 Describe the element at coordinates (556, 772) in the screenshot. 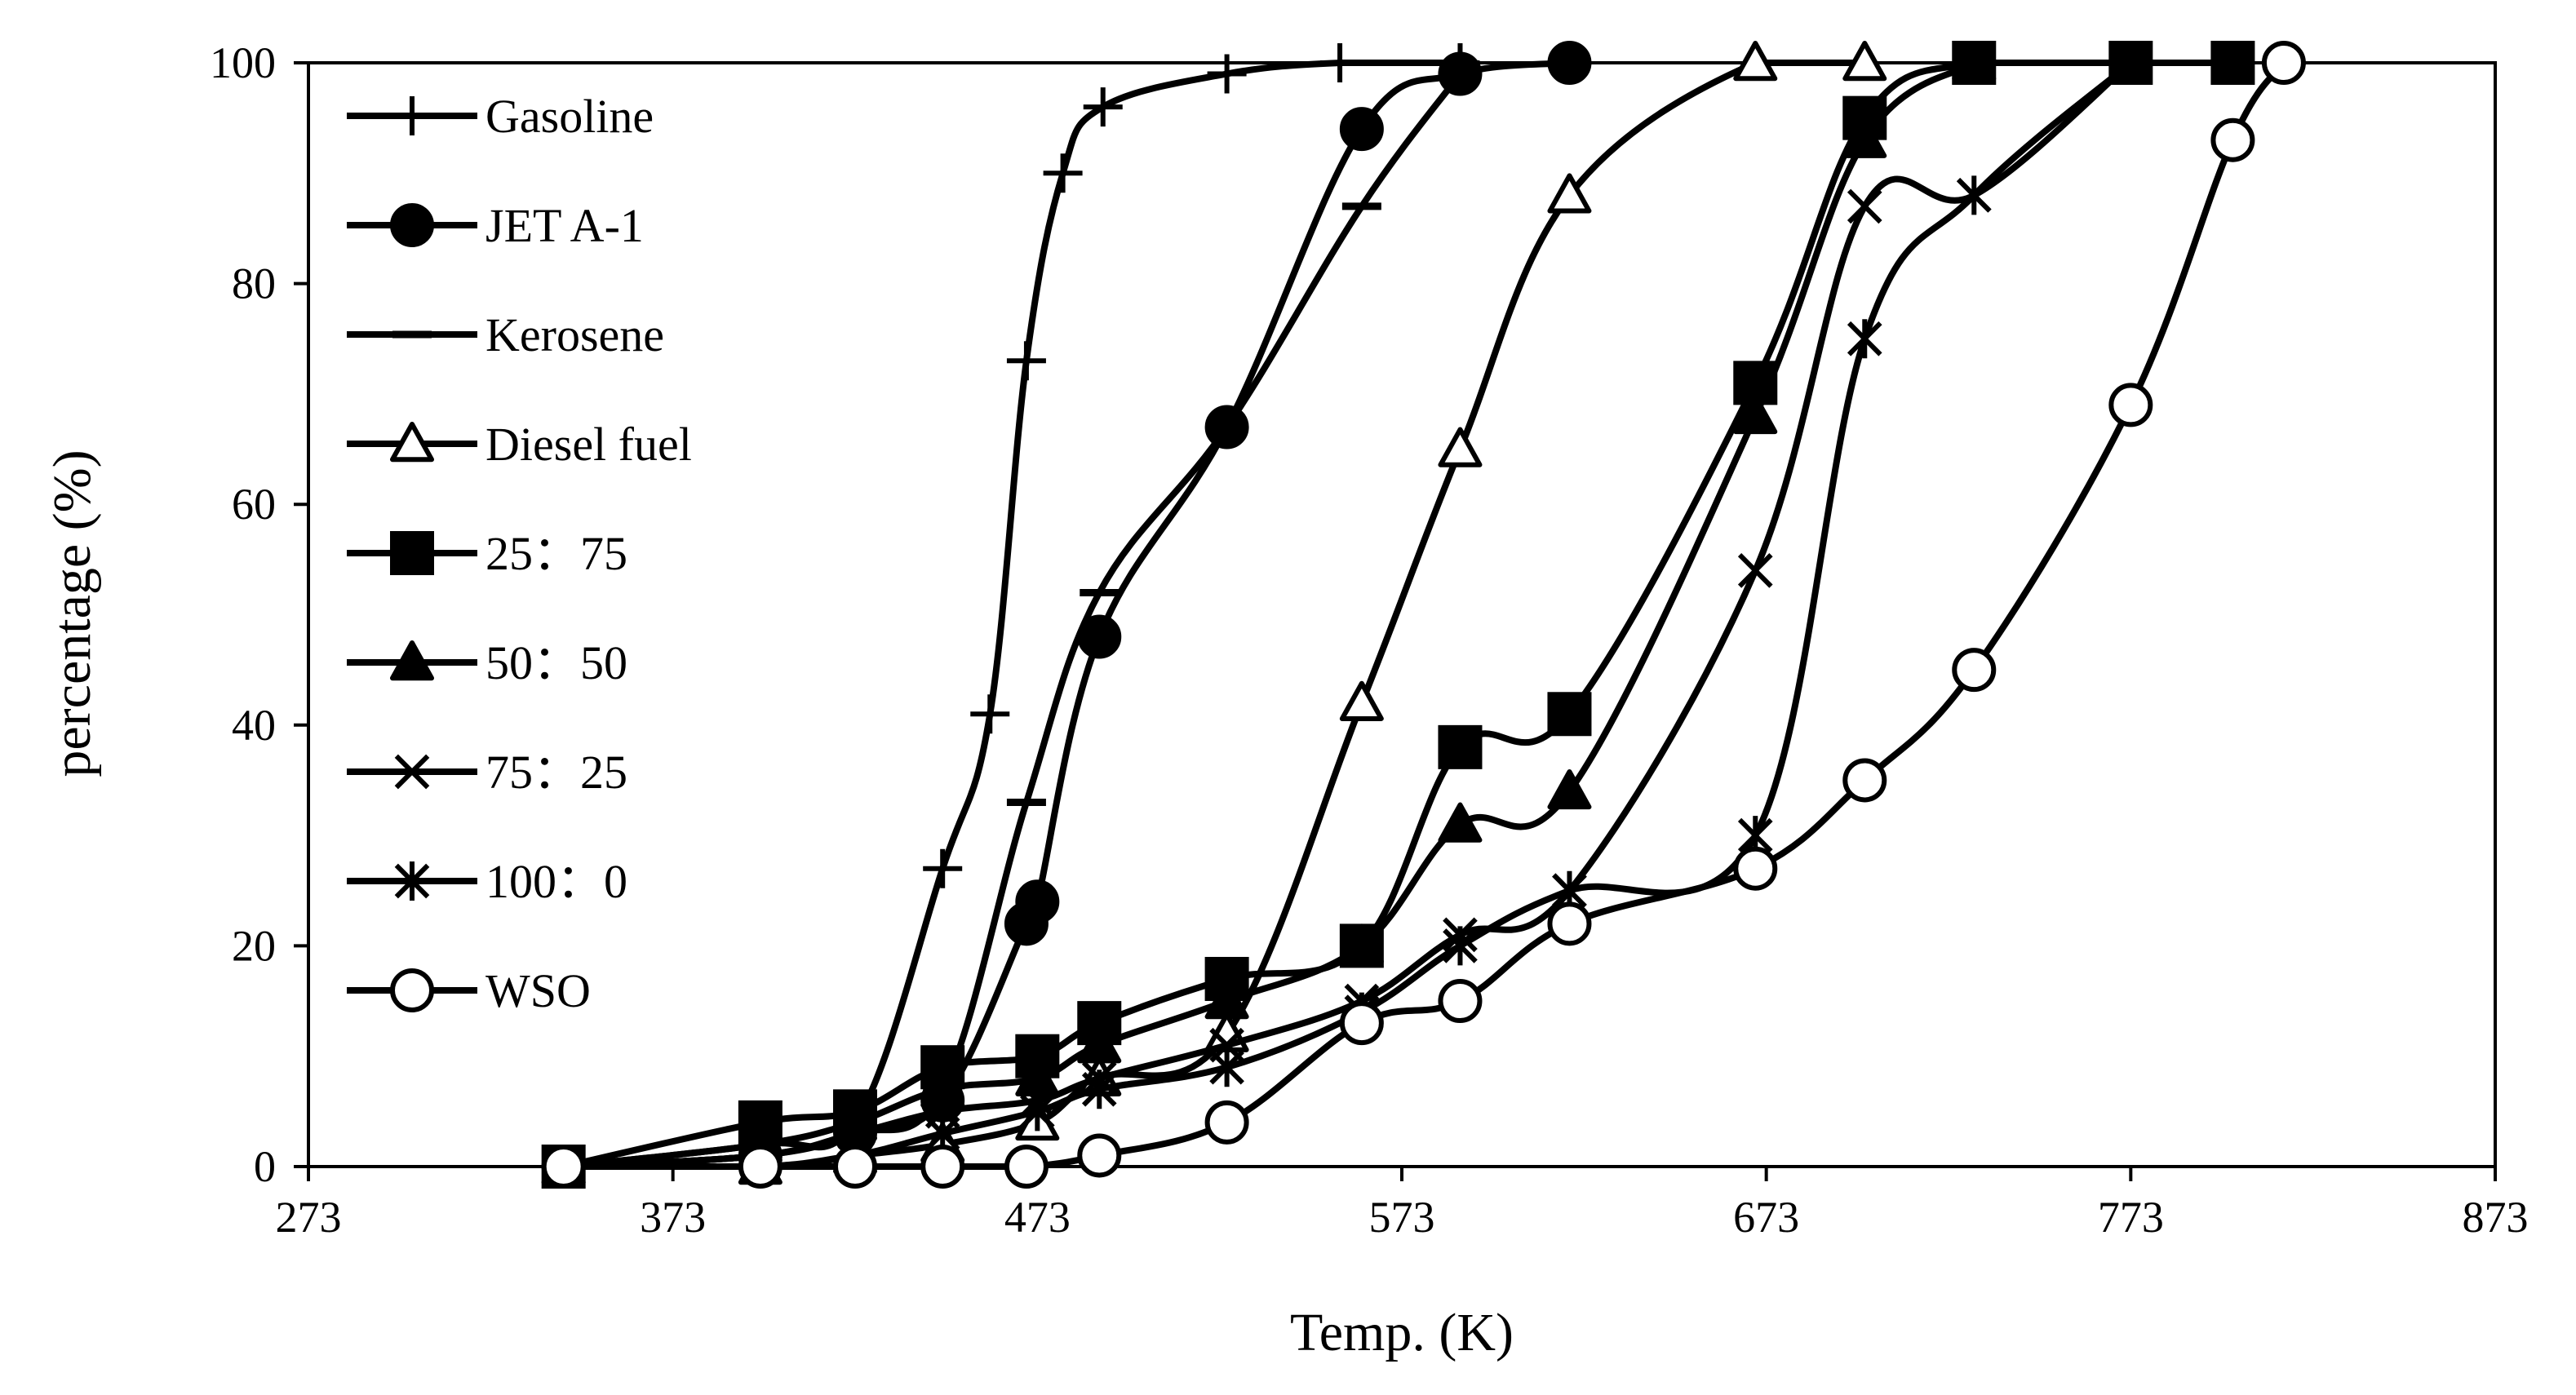

I see `legend-label: 75：25` at that location.